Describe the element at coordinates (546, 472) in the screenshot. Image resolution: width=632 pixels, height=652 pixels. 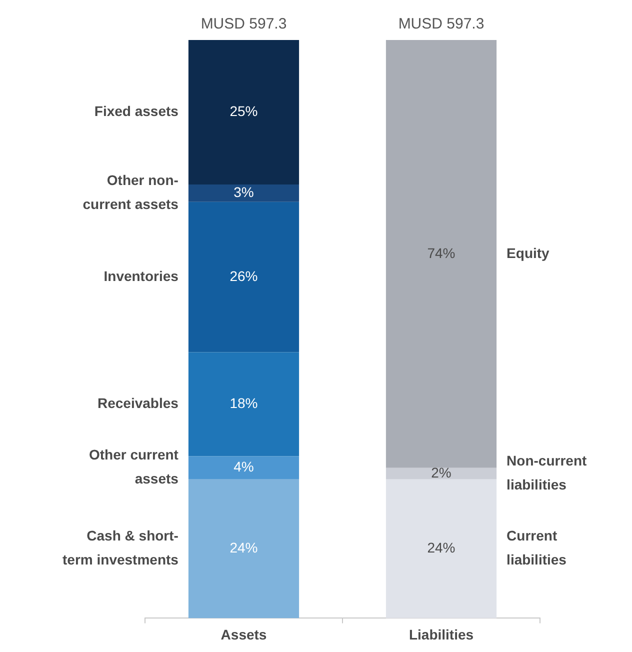
I see `series-label: Non-current liabilities` at that location.